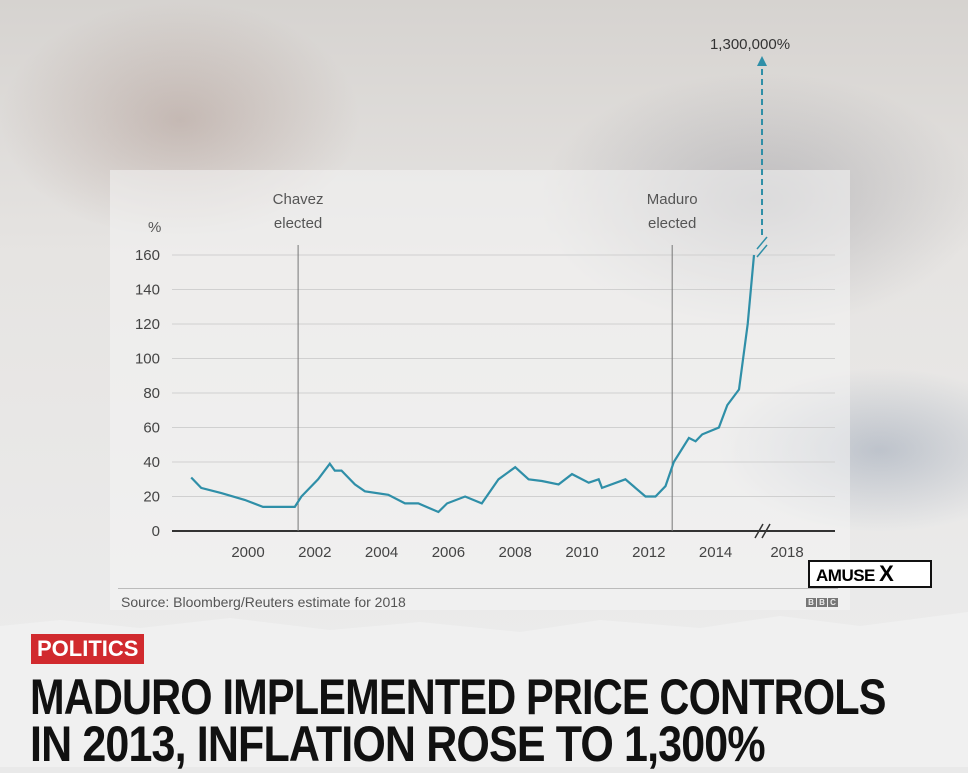  Describe the element at coordinates (151, 497) in the screenshot. I see `y-tick-label: 20` at that location.